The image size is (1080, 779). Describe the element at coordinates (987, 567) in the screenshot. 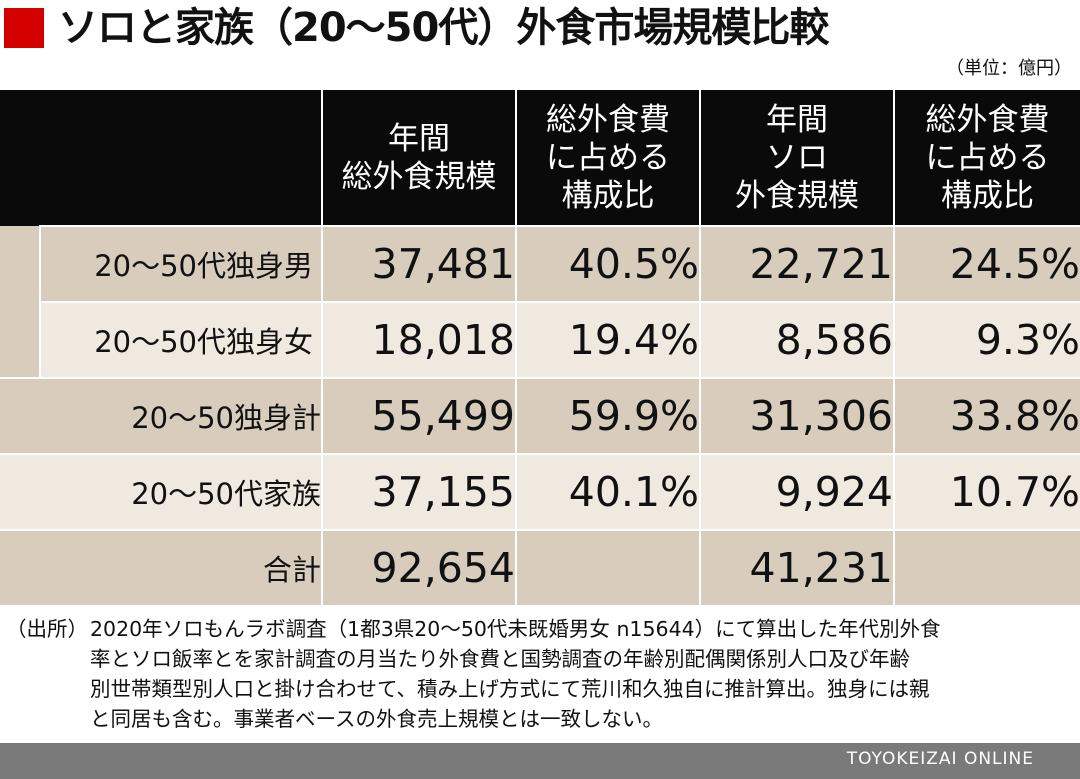

I see `solo-share` at that location.